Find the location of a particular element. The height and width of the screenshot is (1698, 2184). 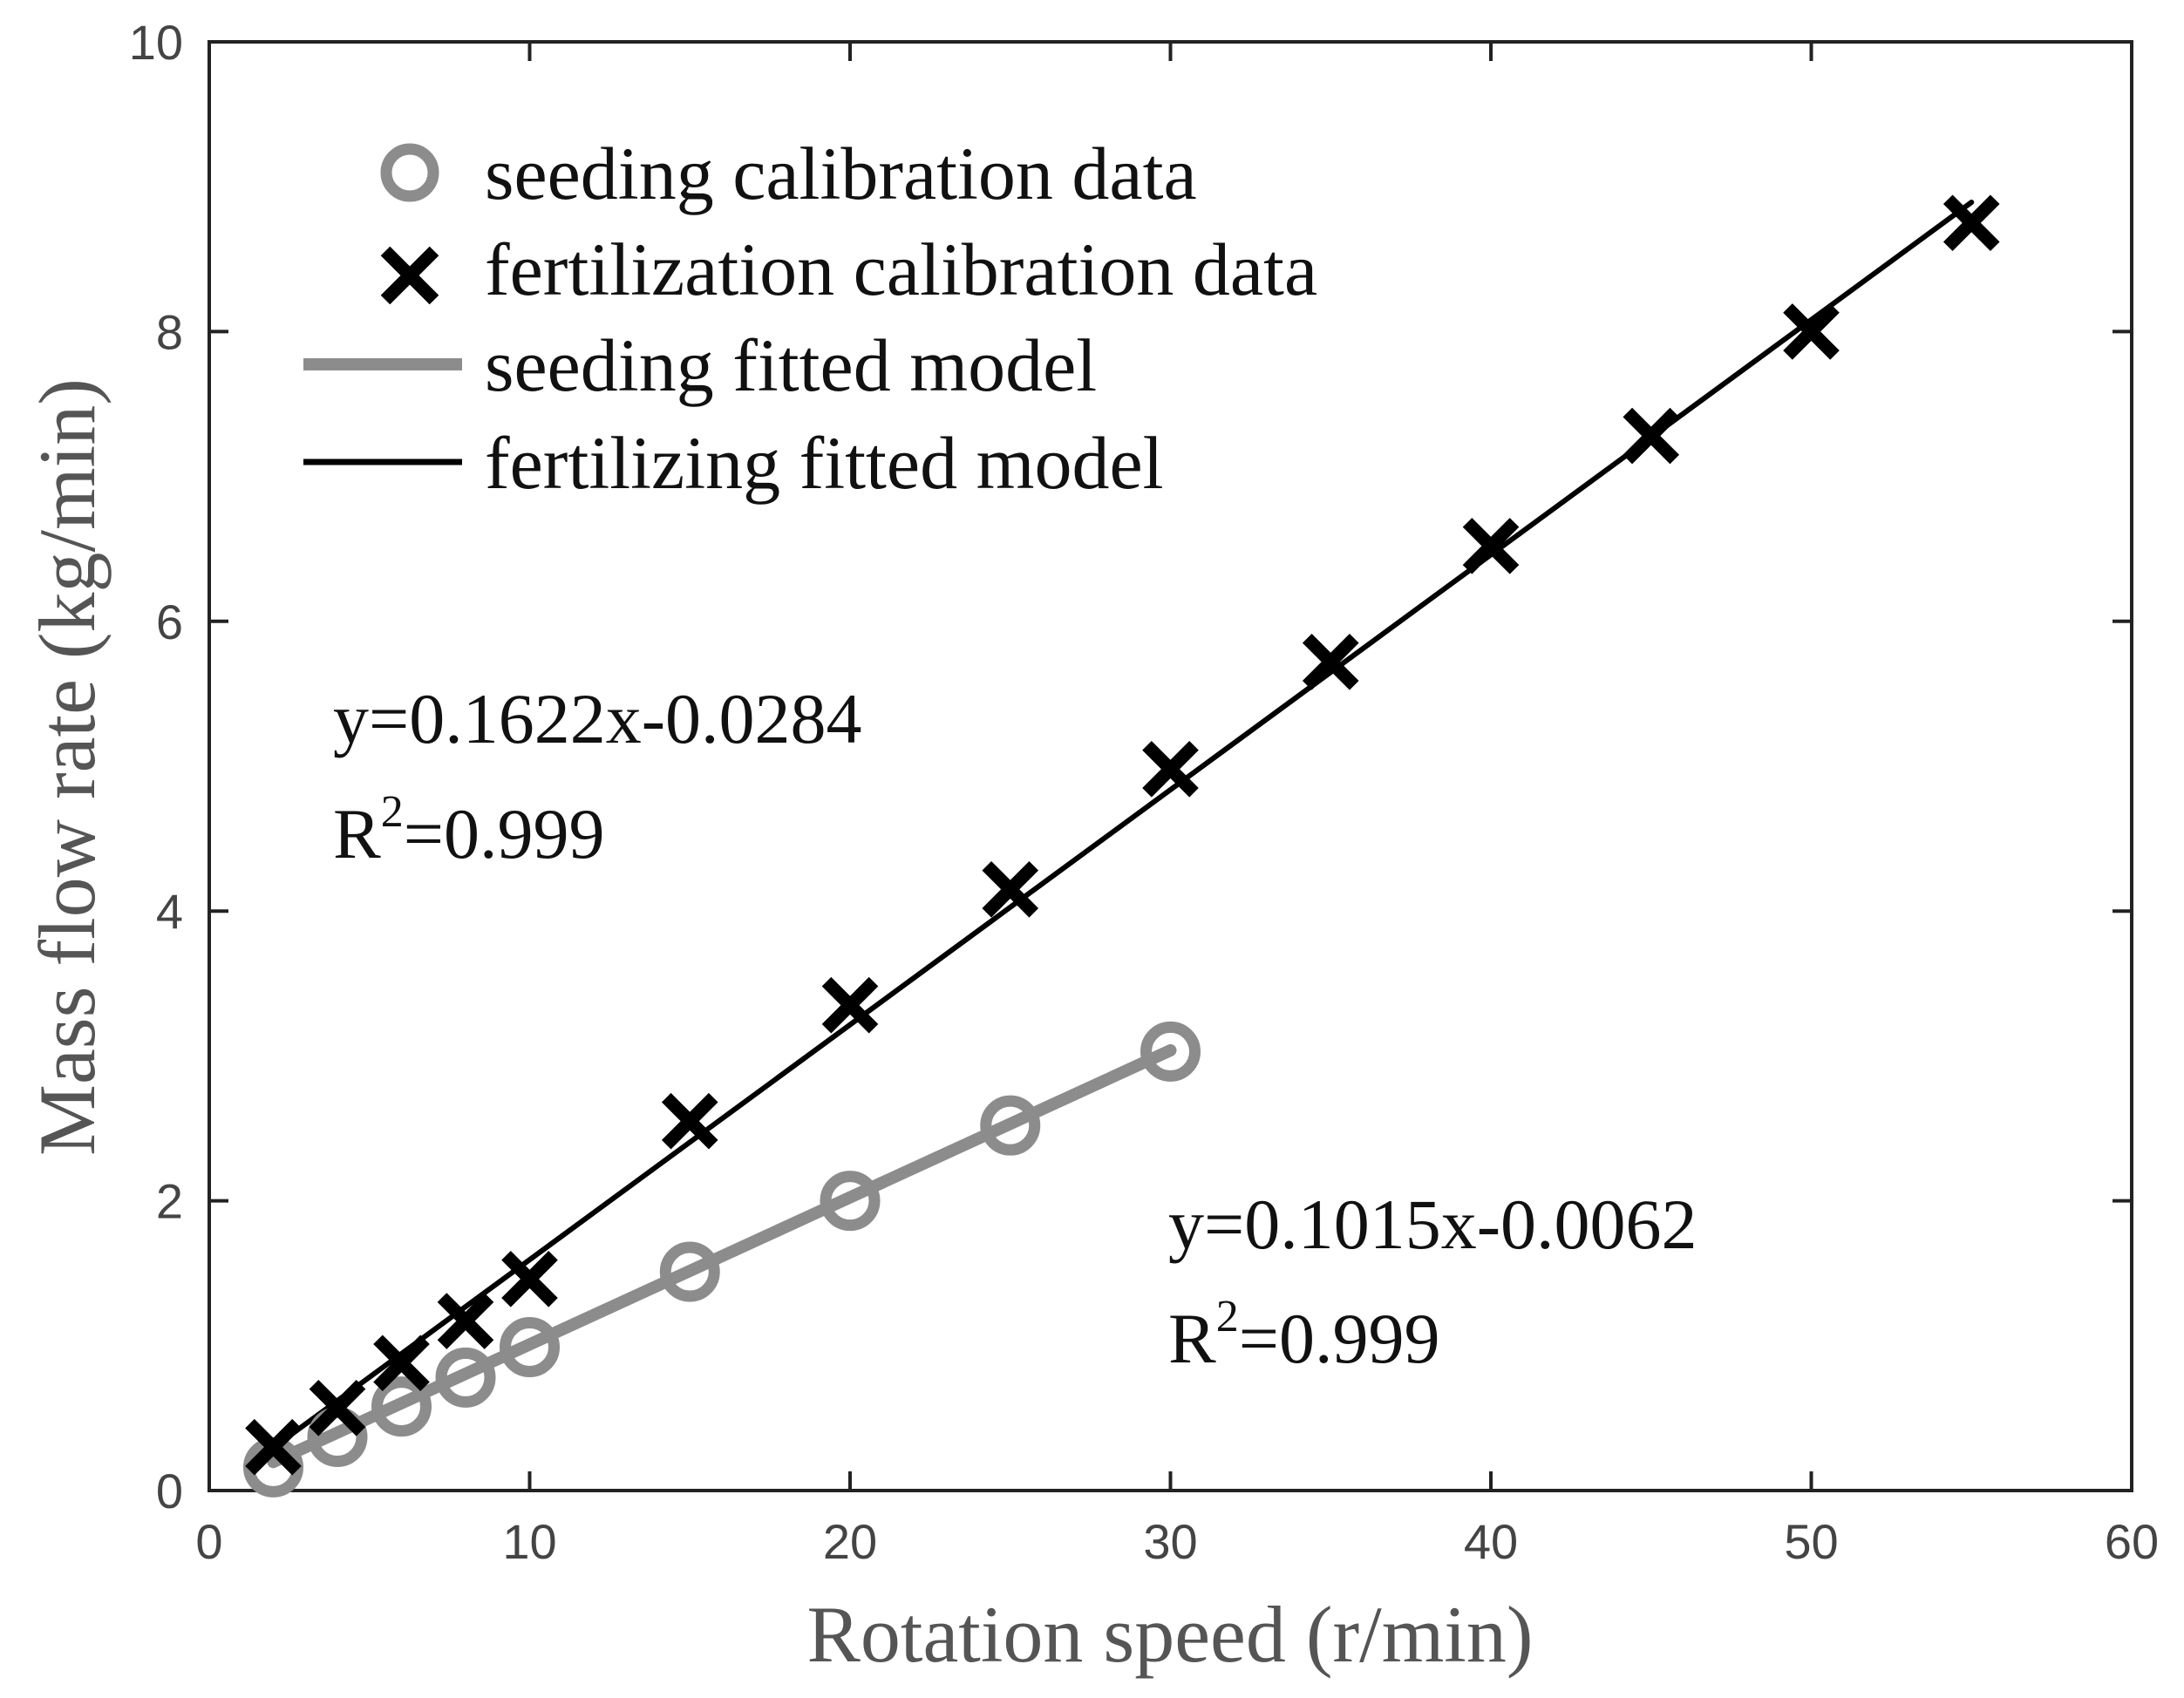

y-tick-label: 4 is located at coordinates (169, 911).